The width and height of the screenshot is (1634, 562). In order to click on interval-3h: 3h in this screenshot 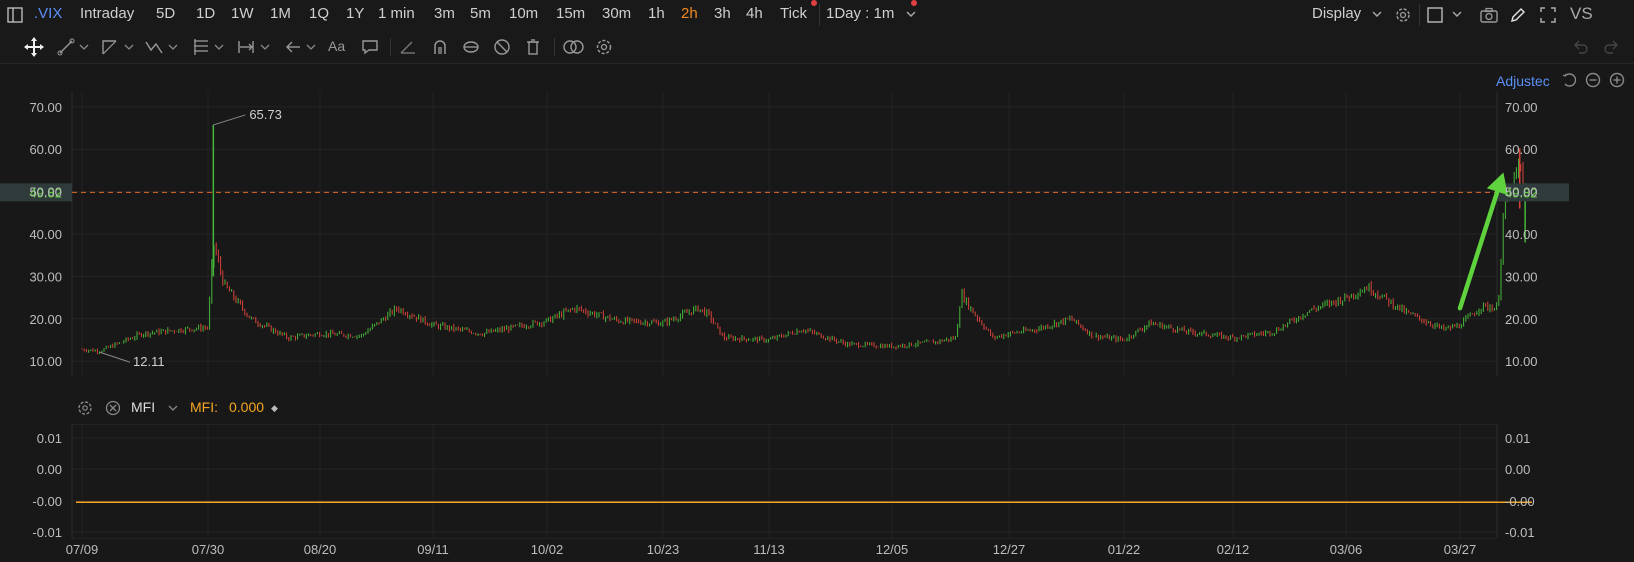, I will do `click(722, 13)`.